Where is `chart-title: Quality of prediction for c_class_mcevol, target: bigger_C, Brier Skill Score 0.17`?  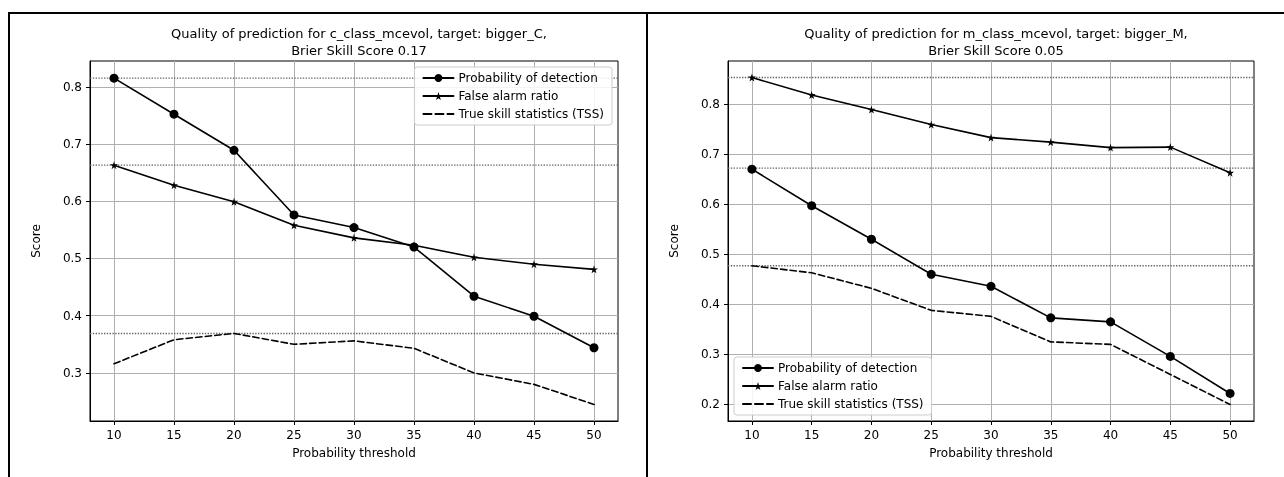 chart-title: Quality of prediction for c_class_mcevol, target: bigger_C, Brier Skill Score 0.17 is located at coordinates (359, 42).